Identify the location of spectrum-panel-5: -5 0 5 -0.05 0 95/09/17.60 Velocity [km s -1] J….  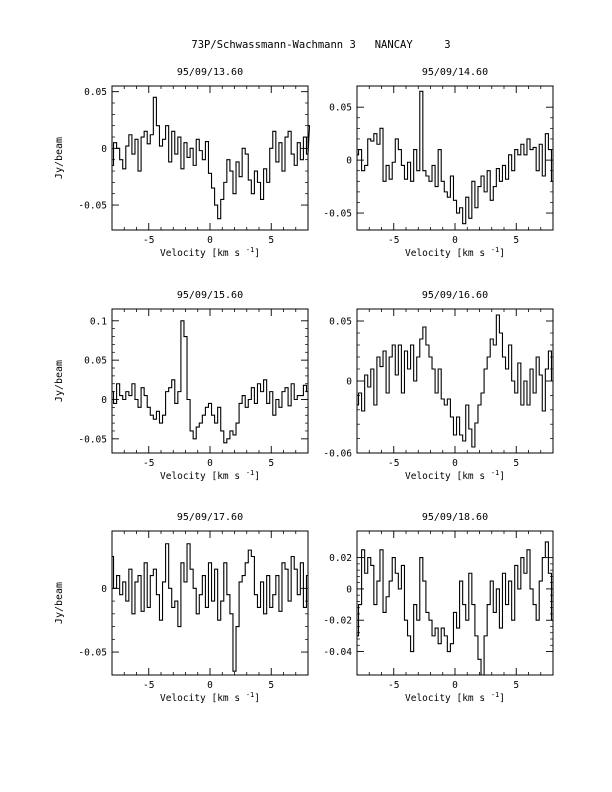
(181, 608).